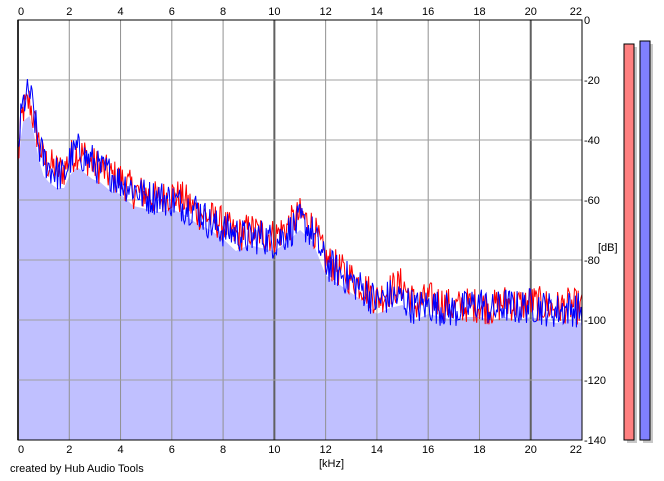  Describe the element at coordinates (223, 12) in the screenshot. I see `x-tick-label-top: 8` at that location.